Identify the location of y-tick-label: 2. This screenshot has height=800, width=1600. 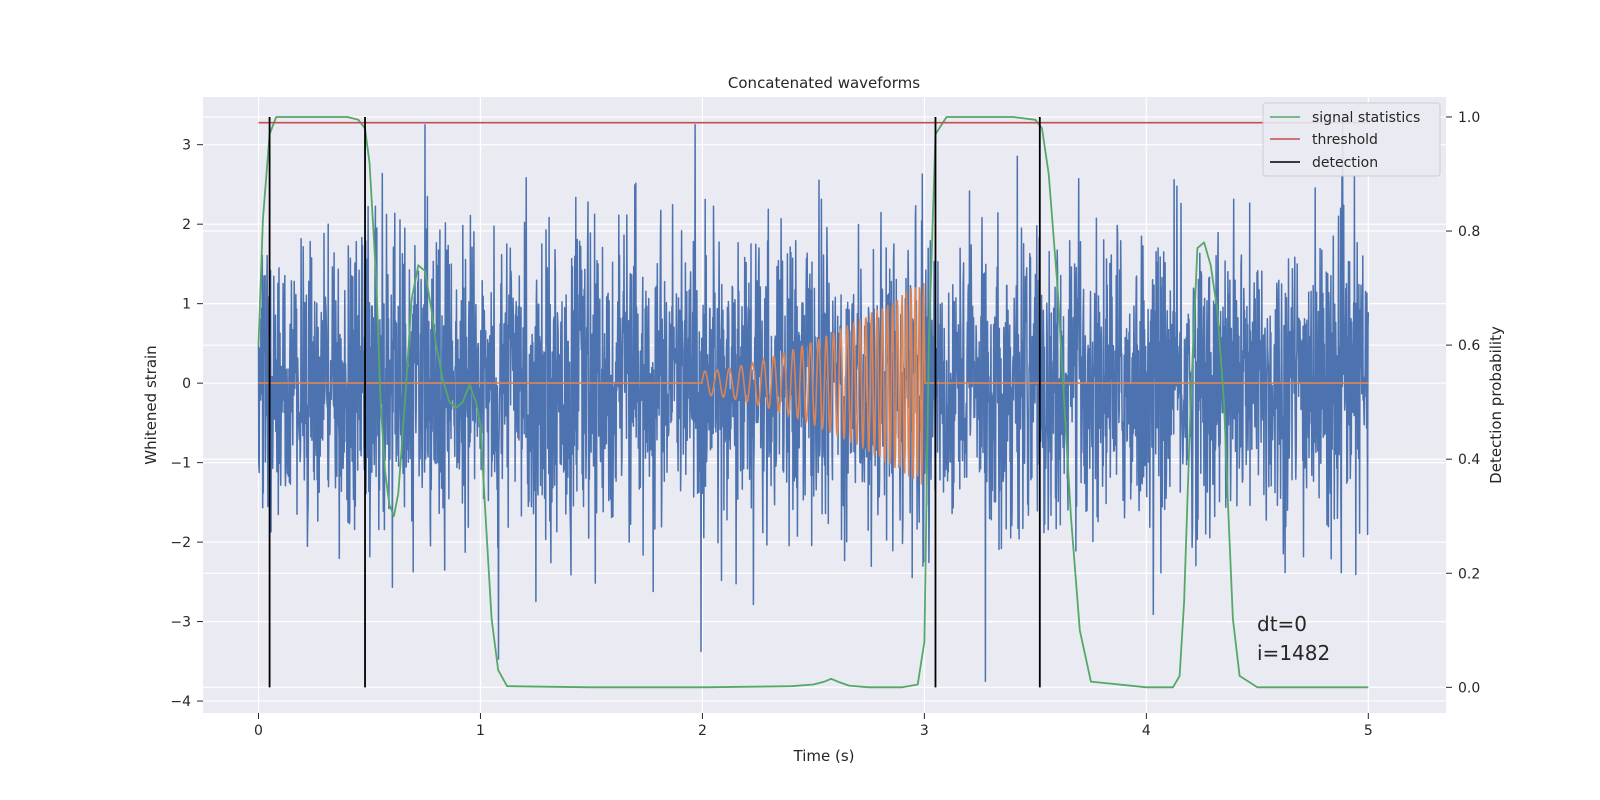
(186, 225).